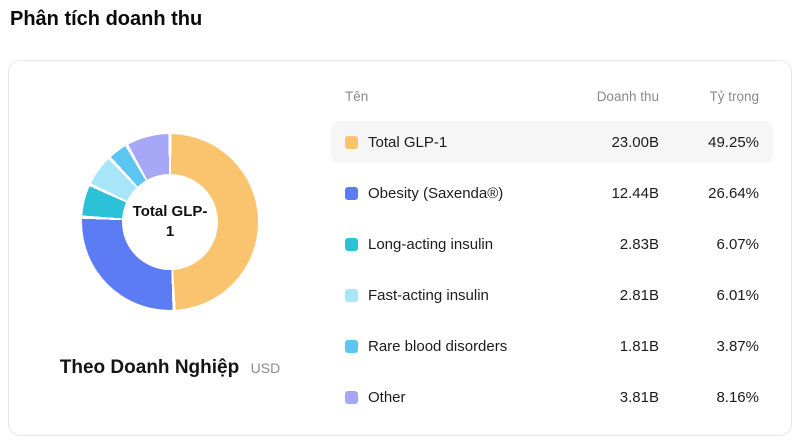  Describe the element at coordinates (639, 244) in the screenshot. I see `series-value: 2.83B` at that location.